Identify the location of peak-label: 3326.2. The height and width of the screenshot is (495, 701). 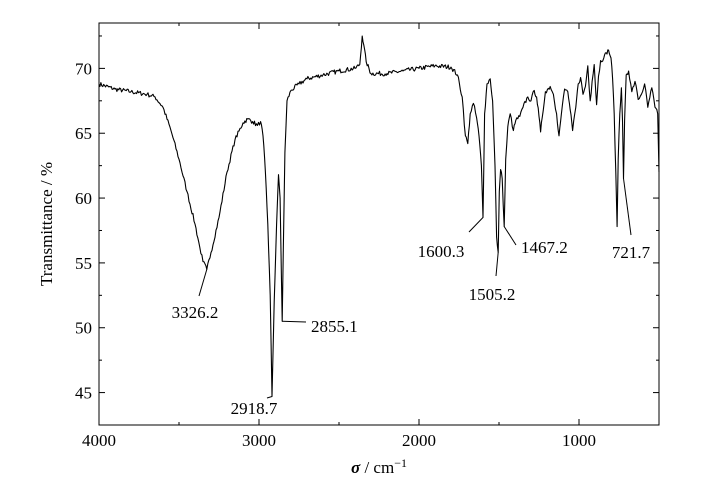
(195, 312).